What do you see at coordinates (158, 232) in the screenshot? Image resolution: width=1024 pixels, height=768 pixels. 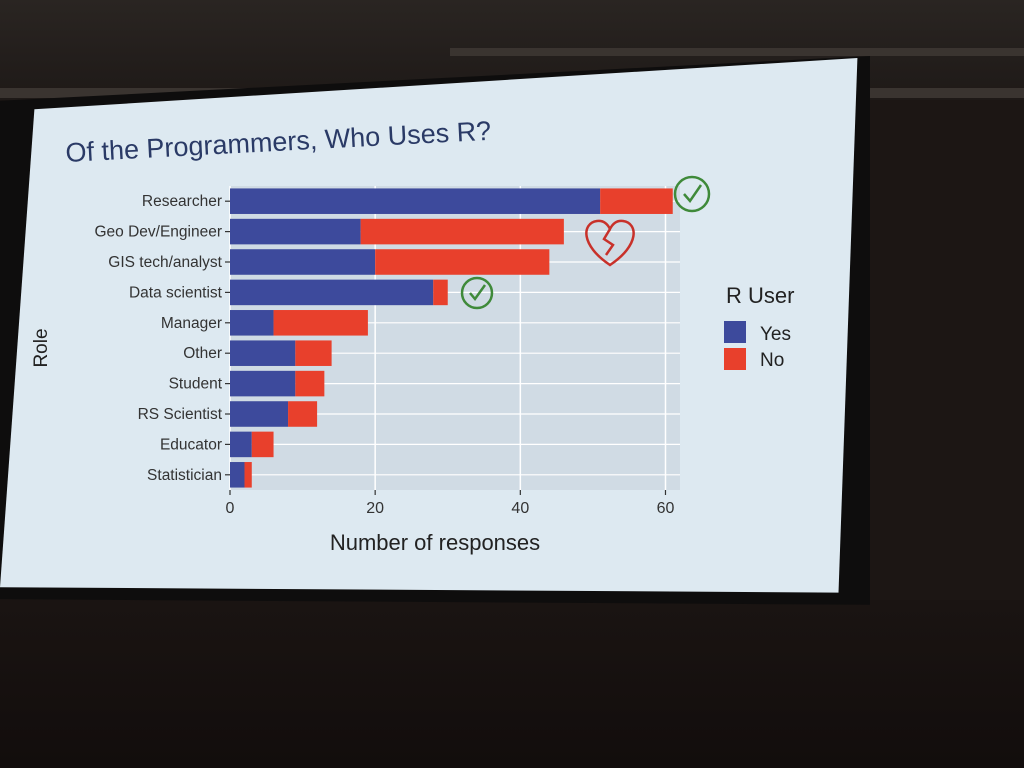 I see `y-tick-label: Geo Dev/Engineer` at bounding box center [158, 232].